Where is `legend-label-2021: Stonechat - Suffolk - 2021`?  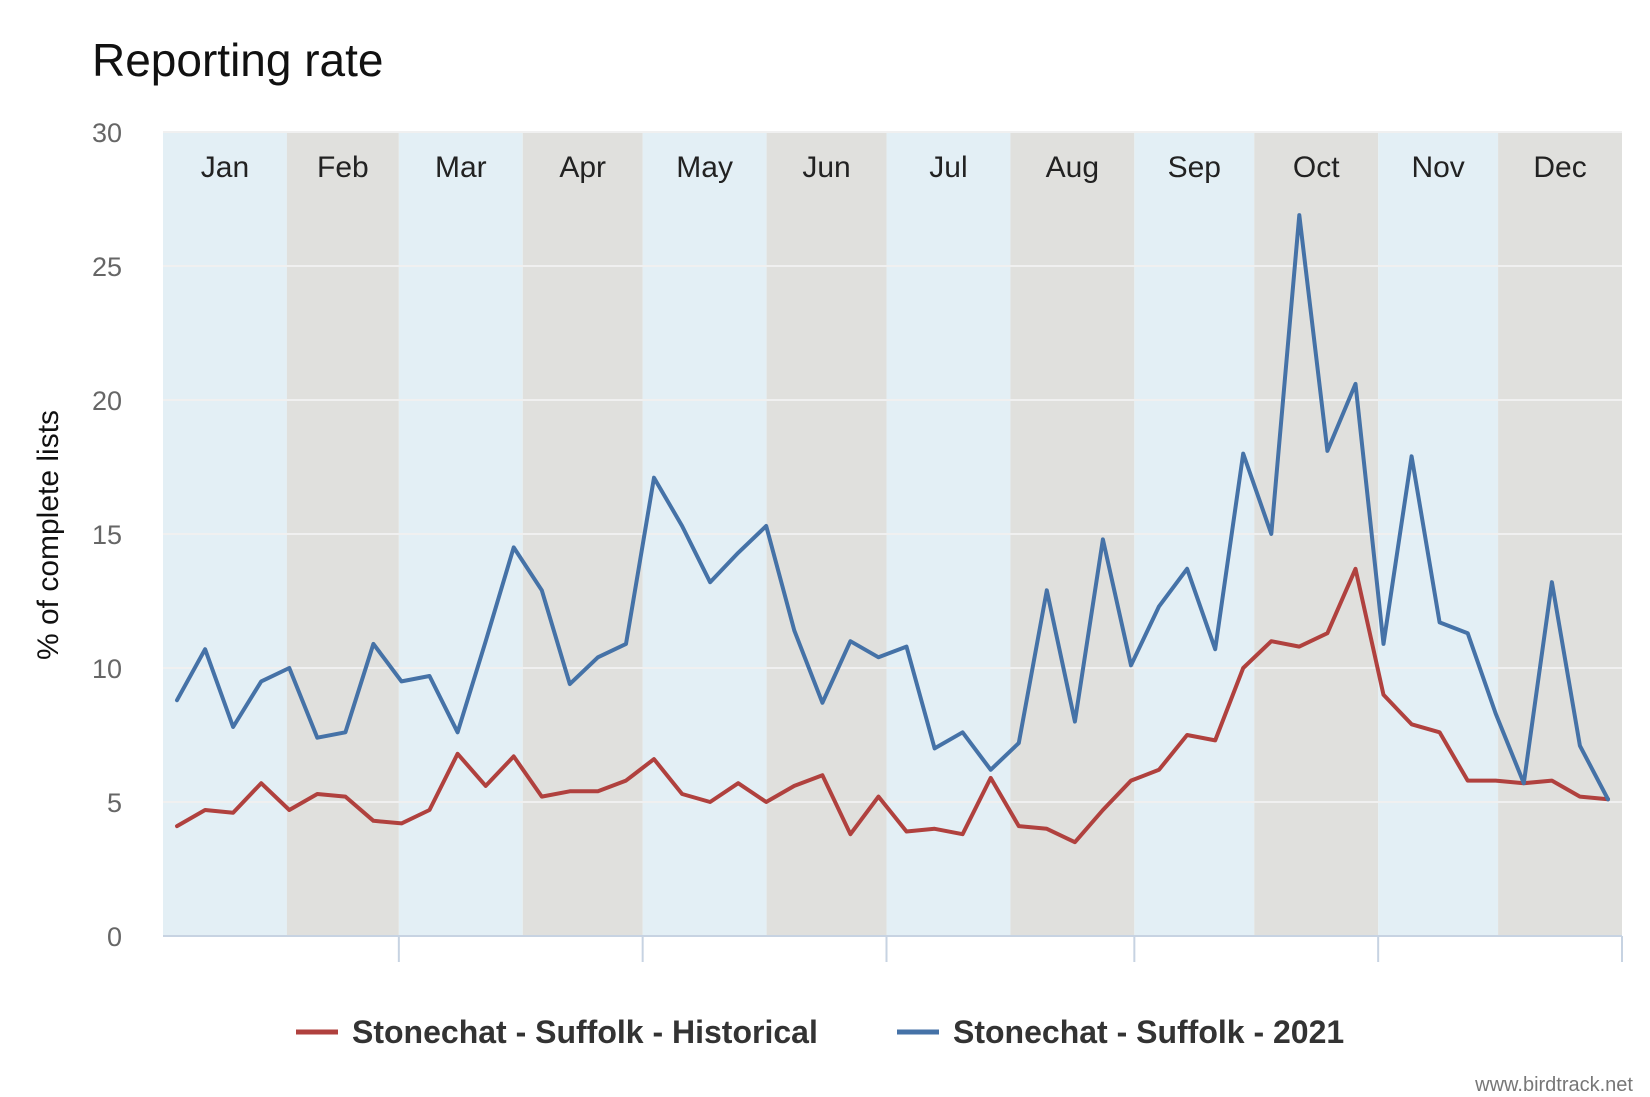 legend-label-2021: Stonechat - Suffolk - 2021 is located at coordinates (1148, 1032).